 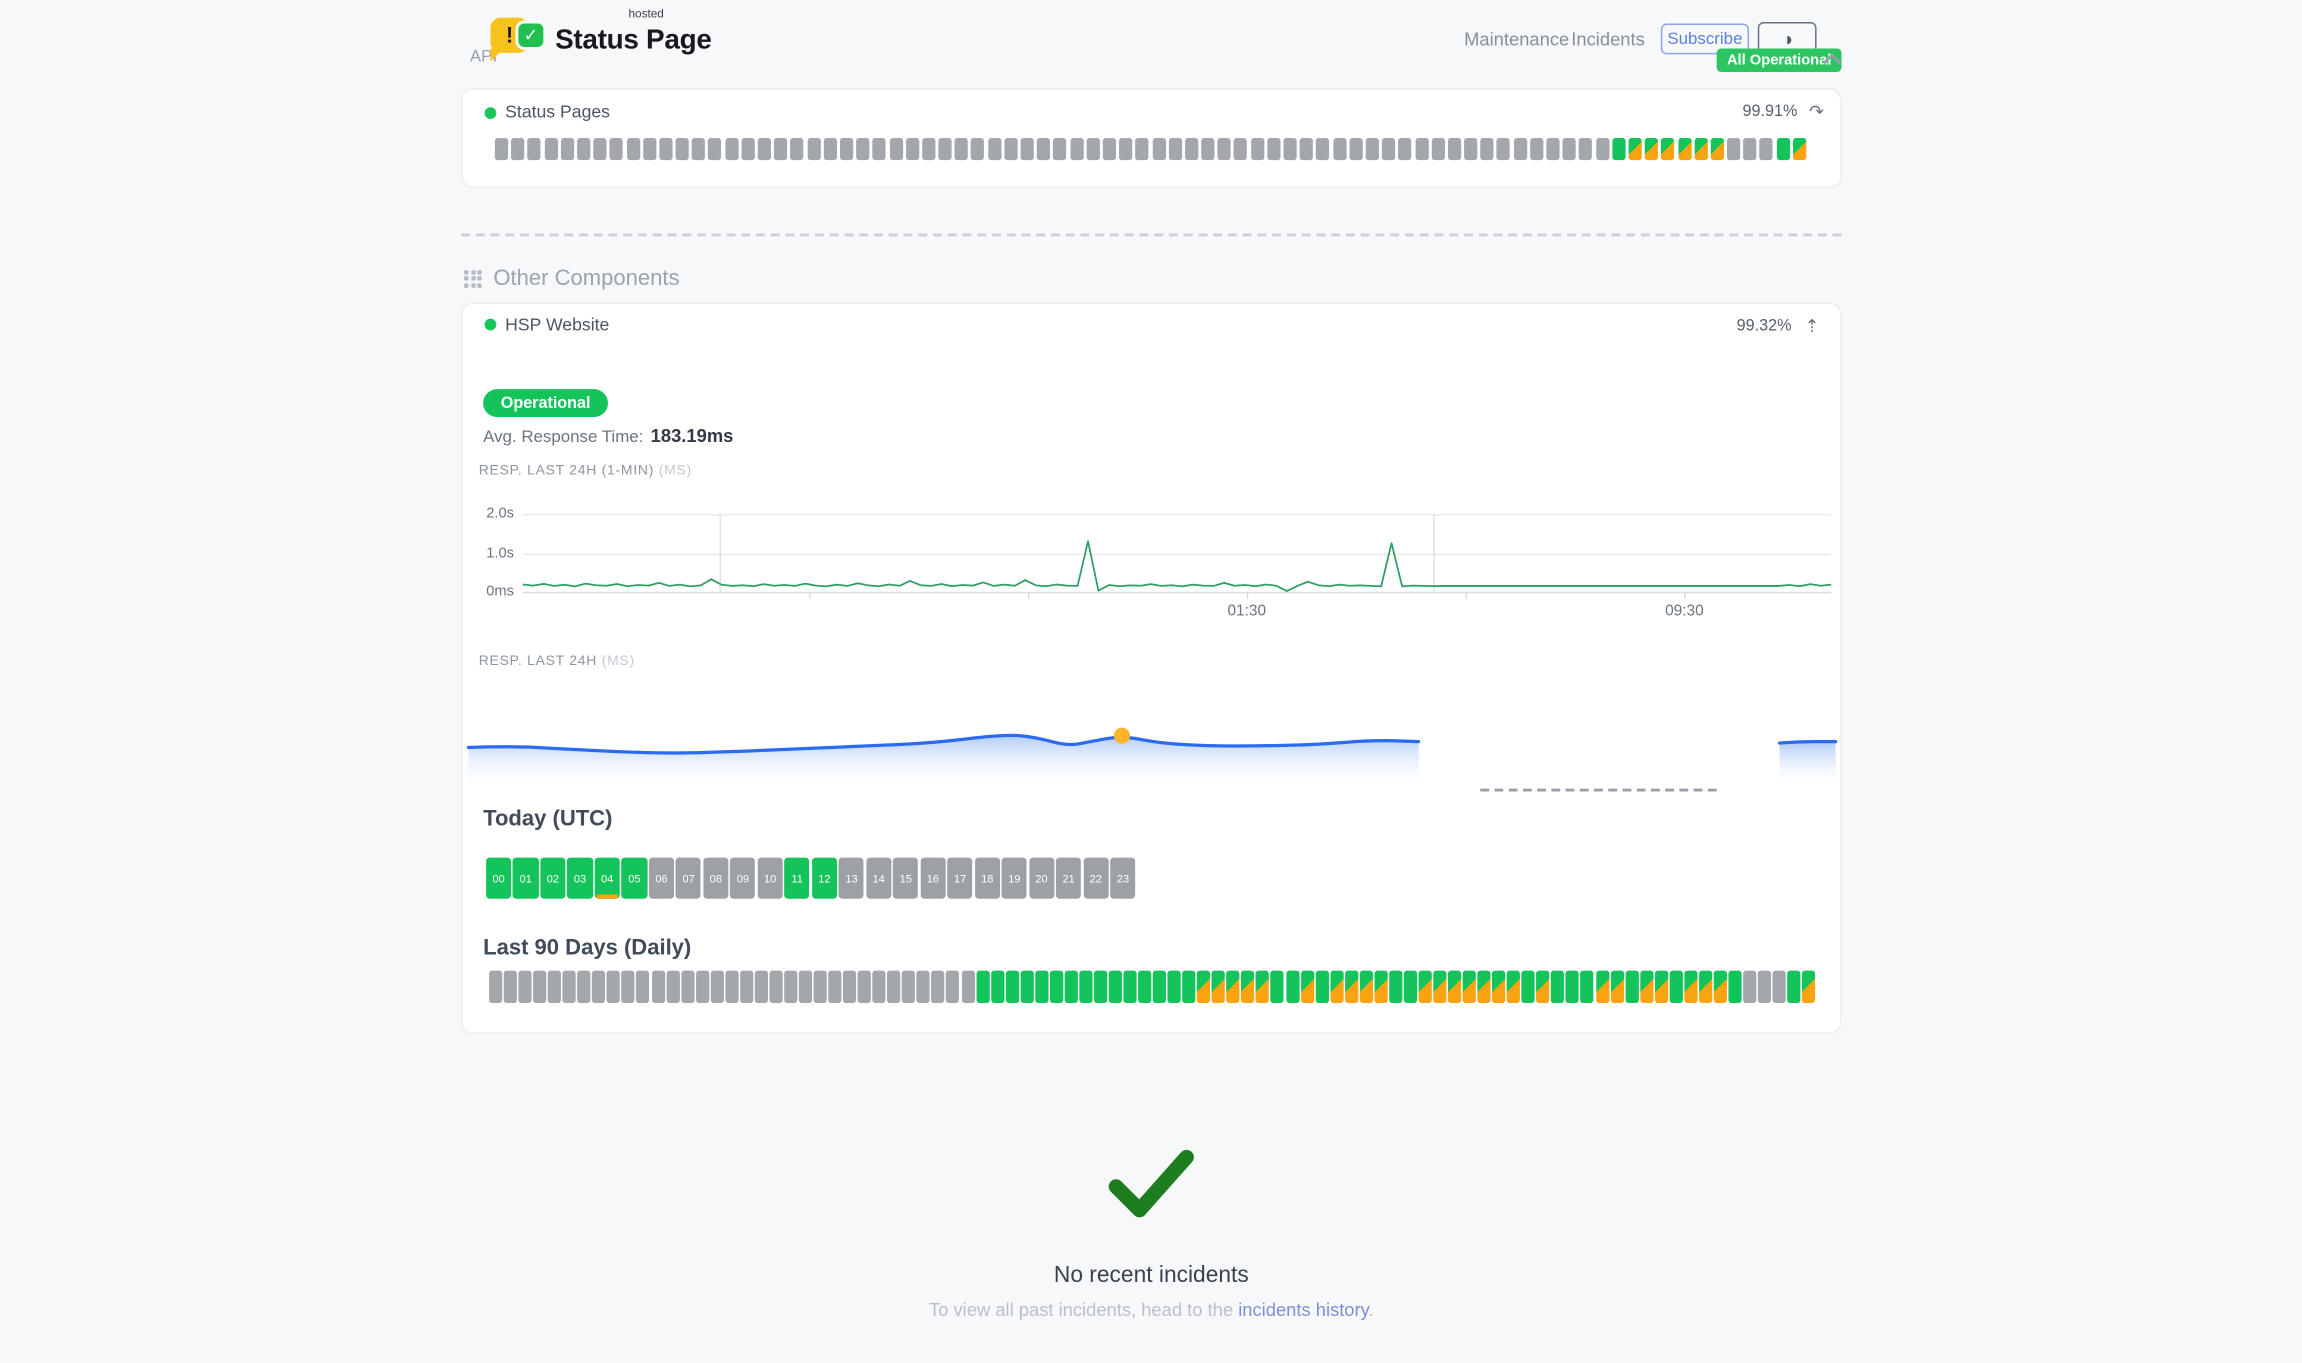 I want to click on expand-icon: ⇡, so click(x=1812, y=326).